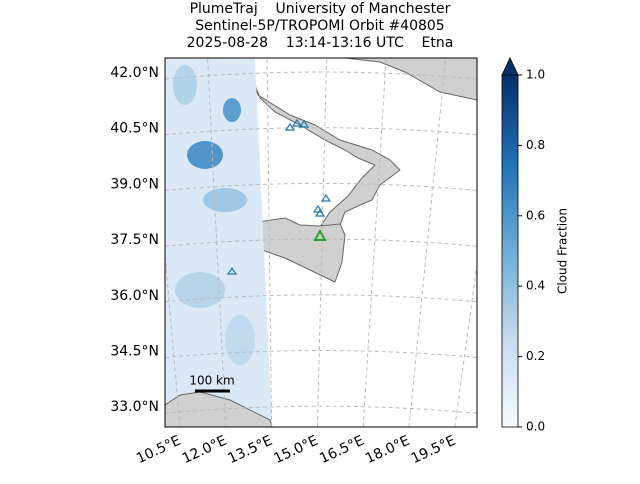 This screenshot has height=484, width=640. I want to click on colorbar-tick-label: 0.8, so click(535, 145).